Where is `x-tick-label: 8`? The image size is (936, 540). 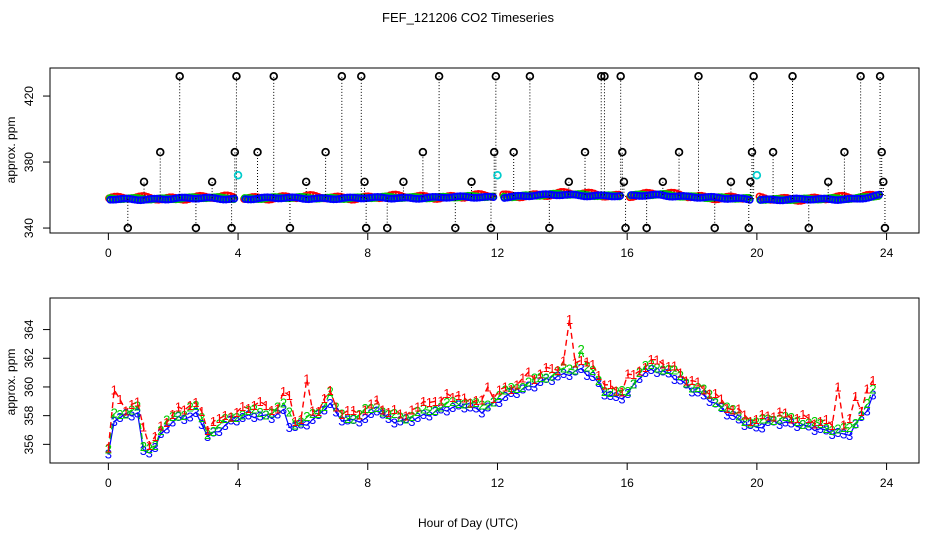
x-tick-label: 8 is located at coordinates (367, 483).